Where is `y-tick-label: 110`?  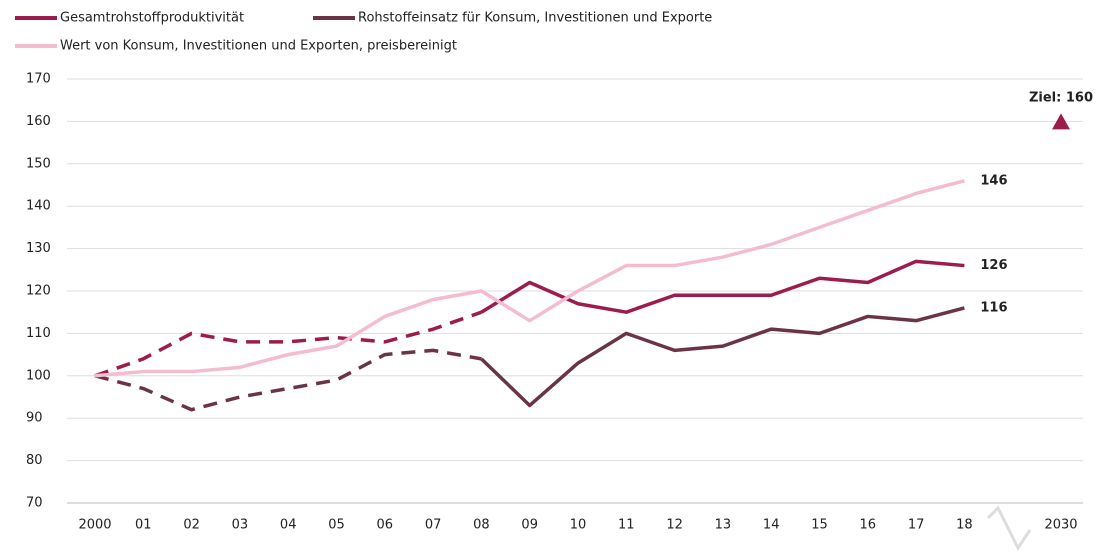
y-tick-label: 110 is located at coordinates (38, 333).